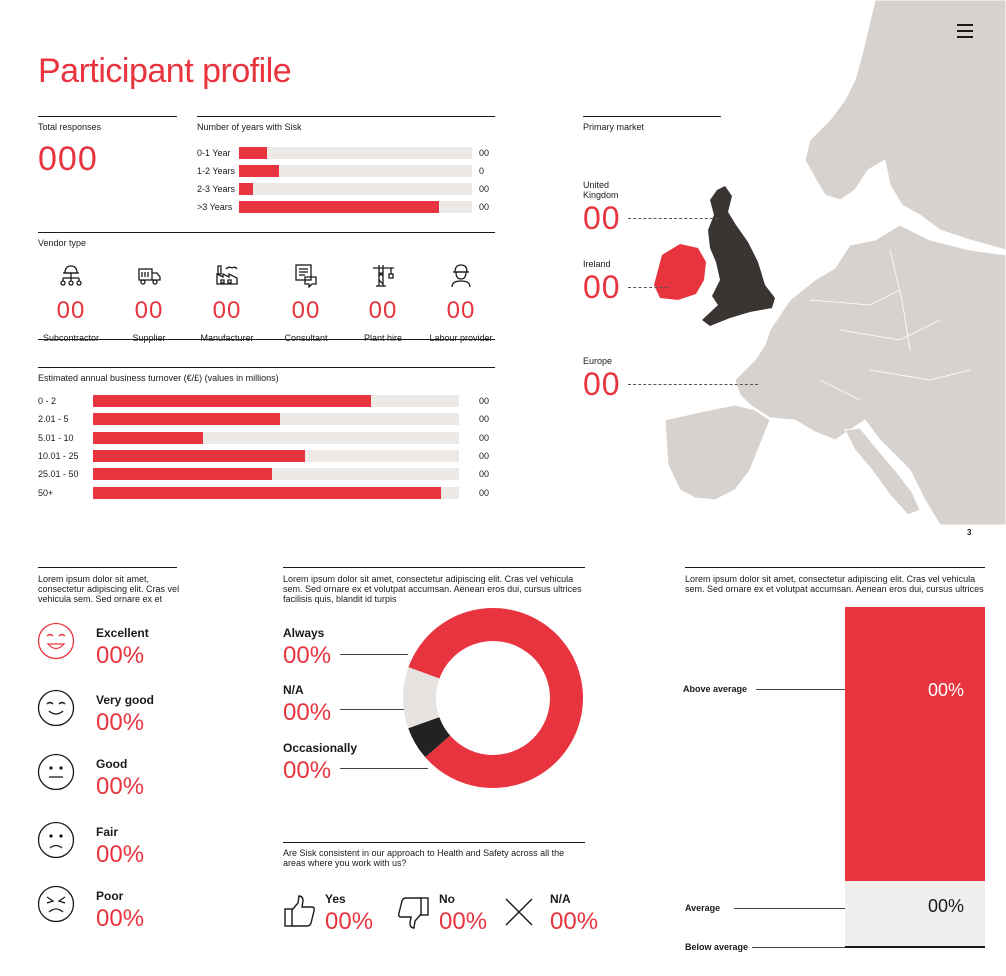 Image resolution: width=1006 pixels, height=976 pixels. Describe the element at coordinates (215, 207) in the screenshot. I see `years-row-label: >3 Years` at that location.